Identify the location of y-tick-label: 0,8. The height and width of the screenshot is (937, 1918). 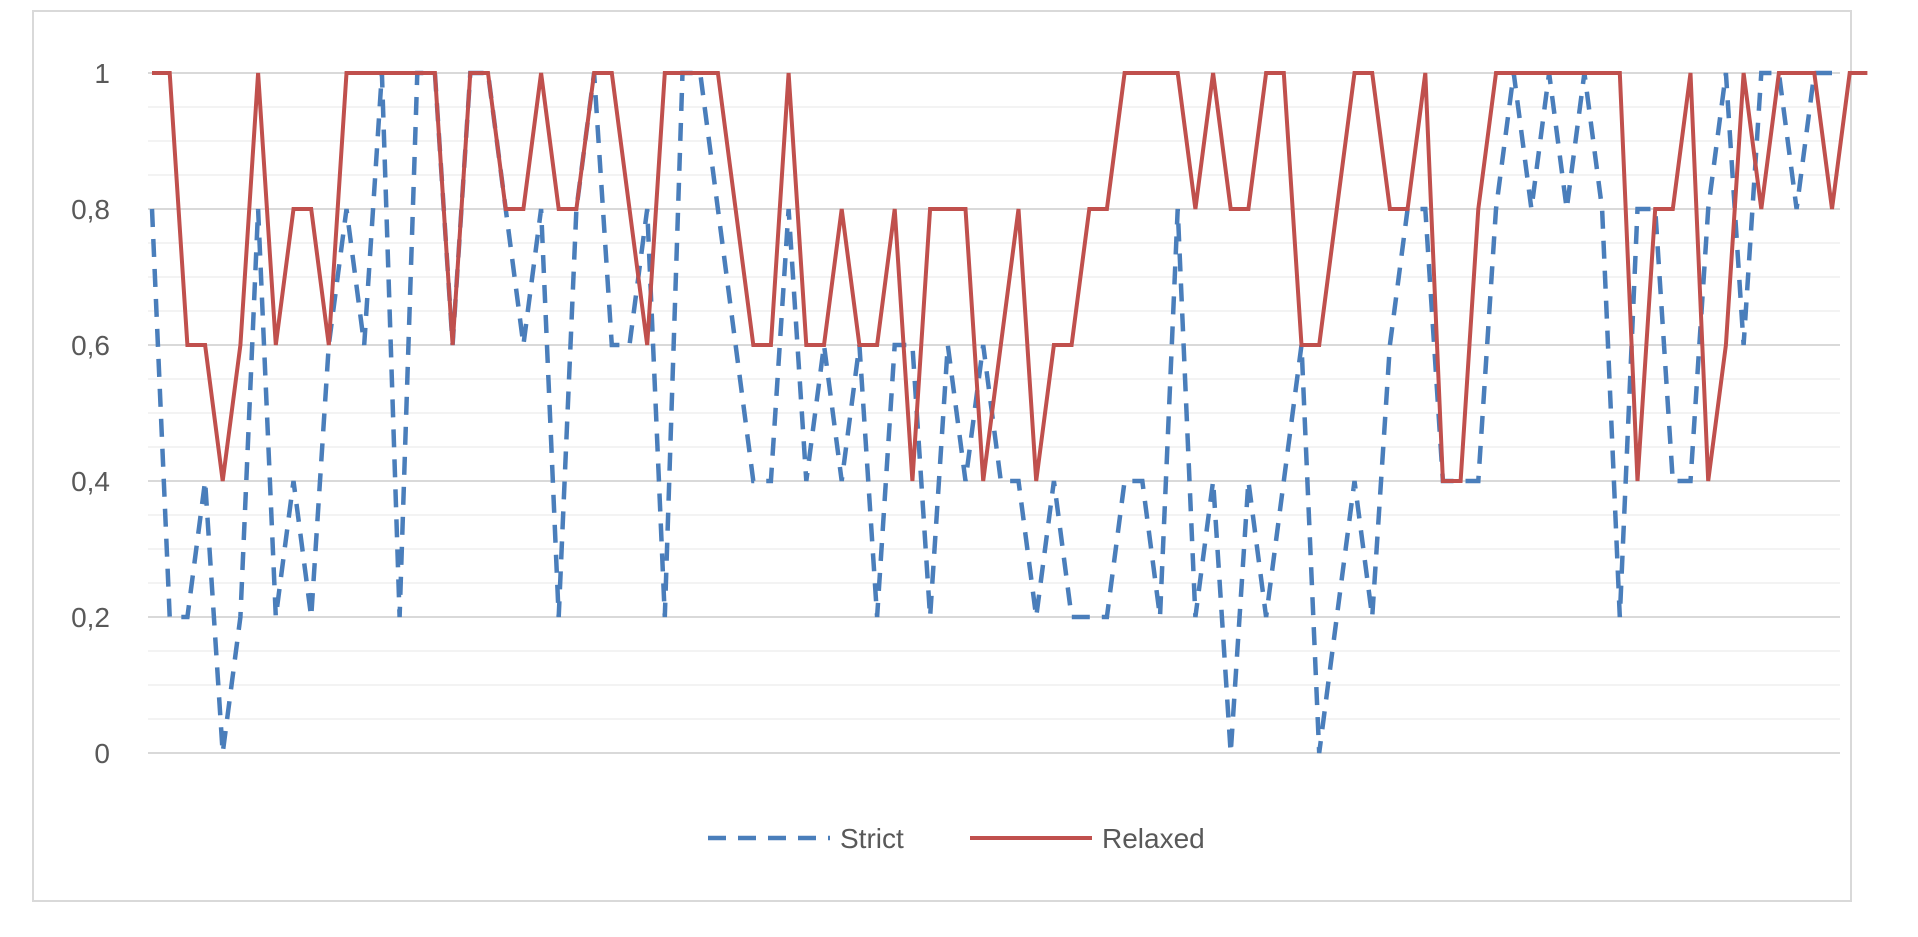
(90, 209).